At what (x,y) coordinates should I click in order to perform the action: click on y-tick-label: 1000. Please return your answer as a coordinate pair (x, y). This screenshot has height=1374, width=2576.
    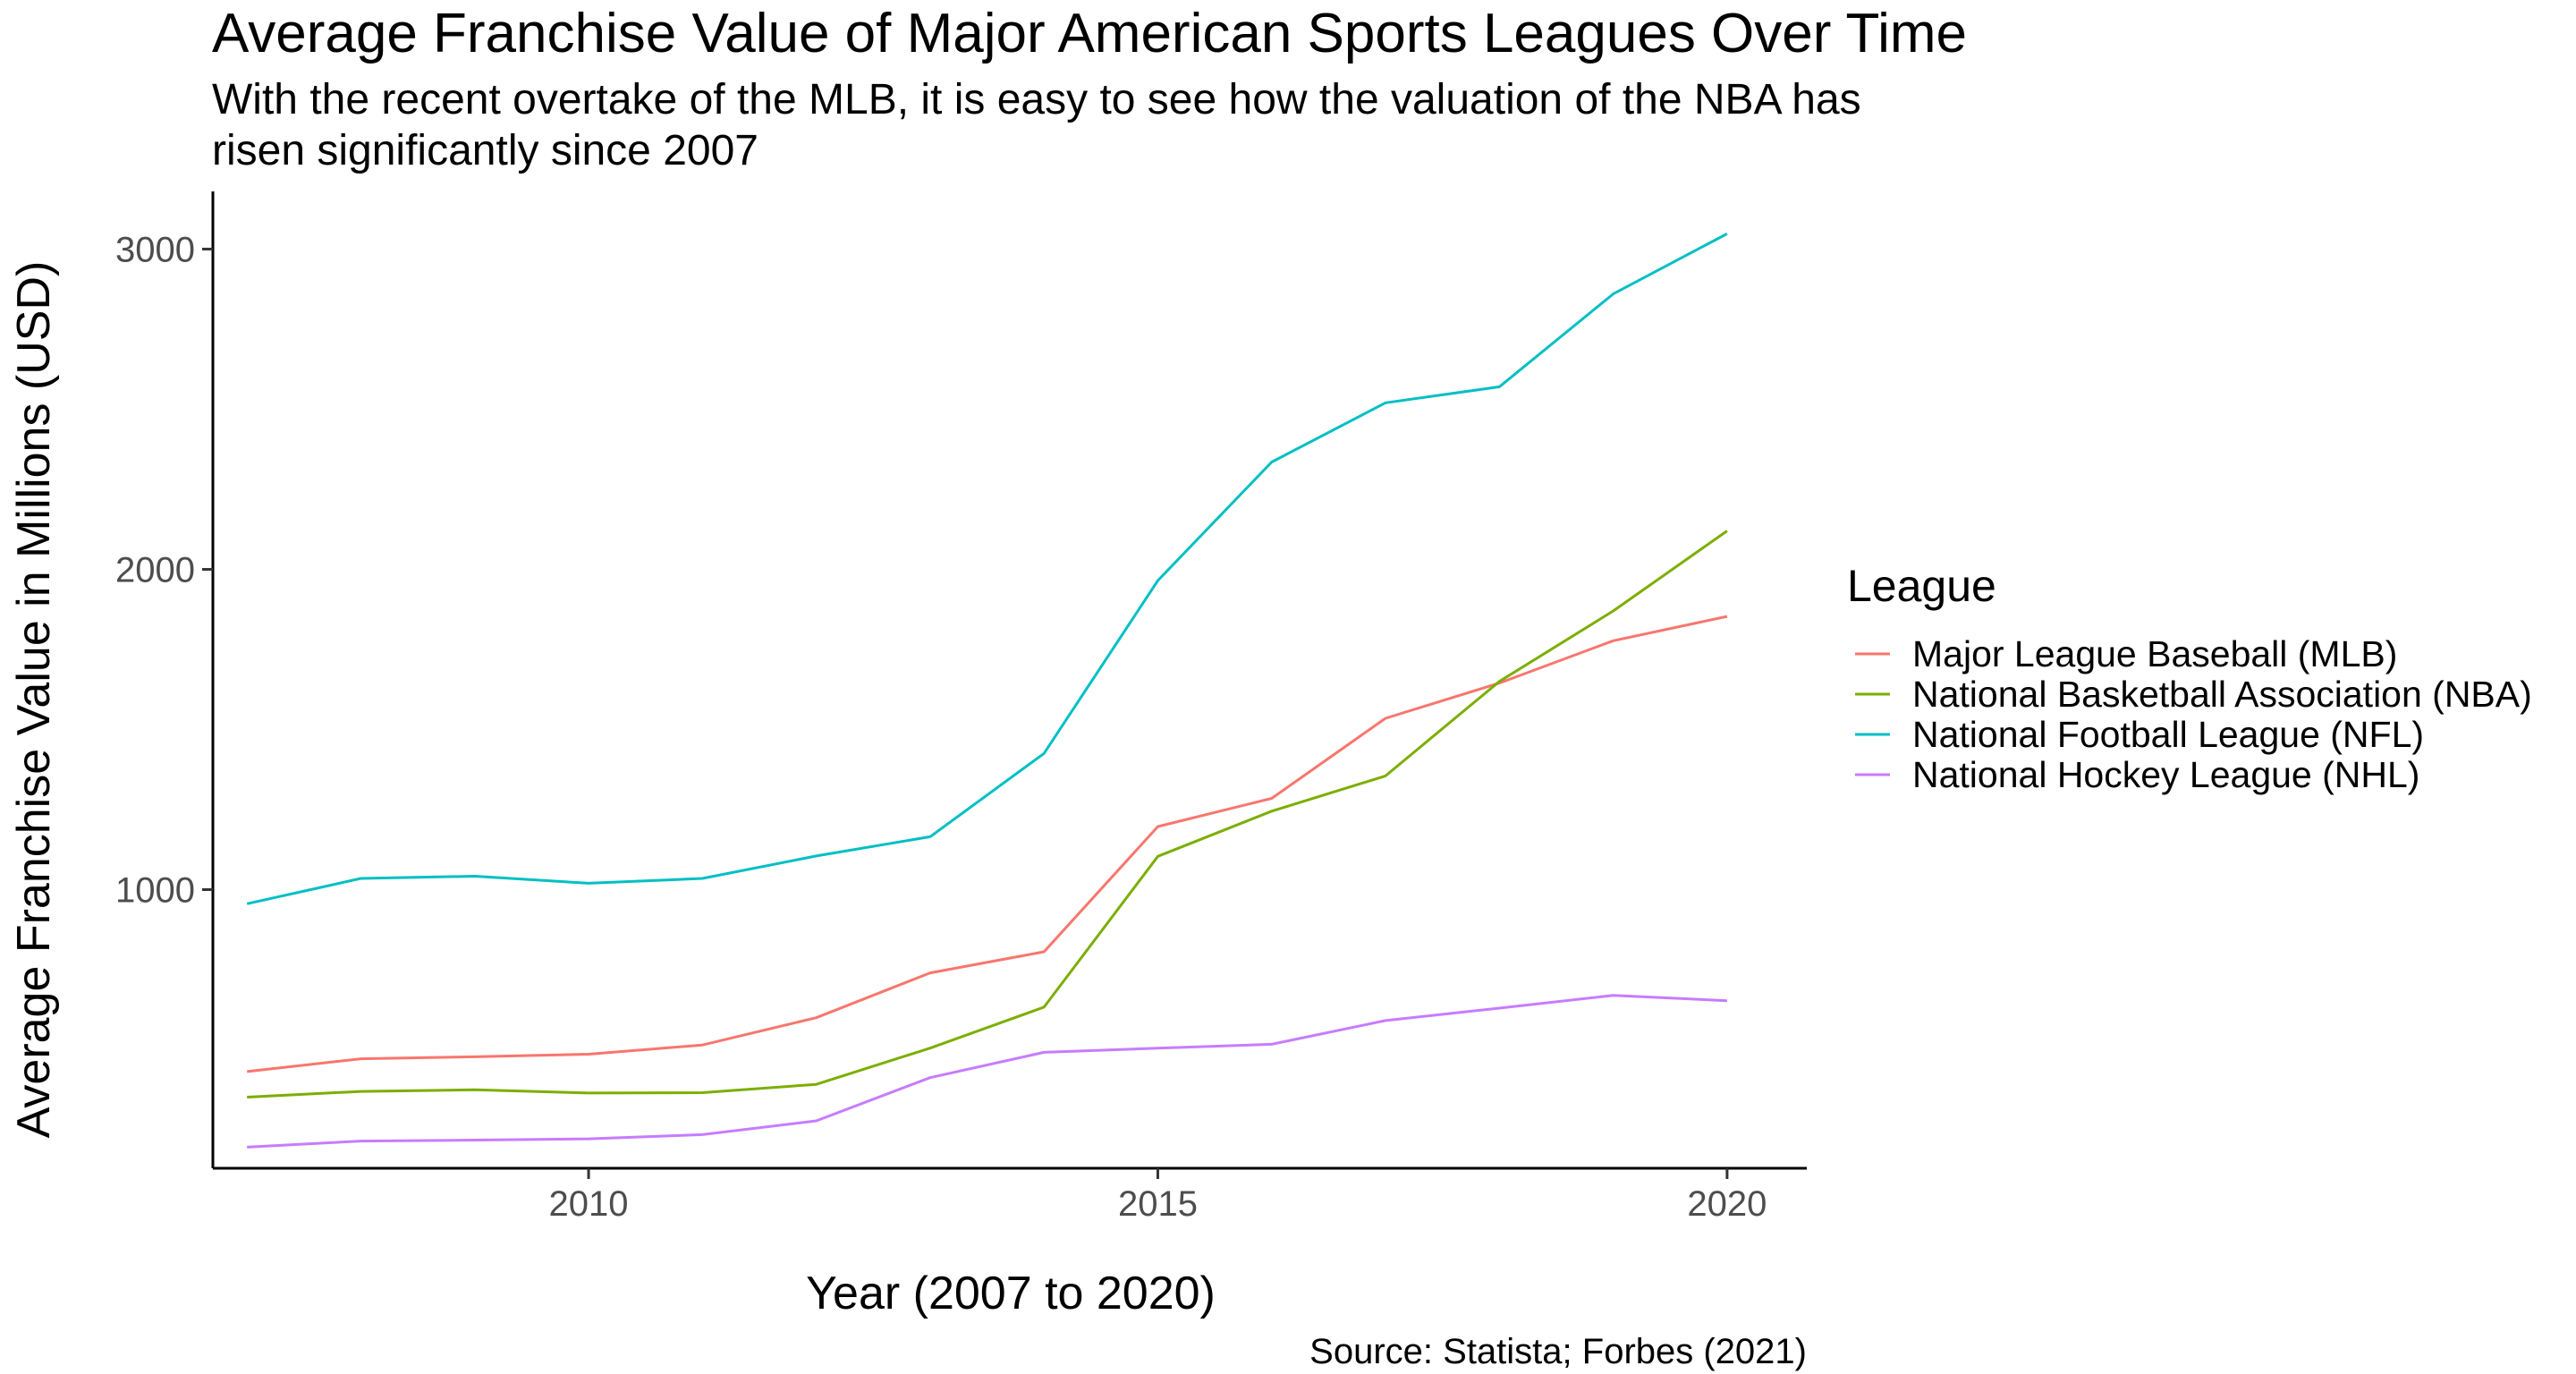
    Looking at the image, I should click on (155, 891).